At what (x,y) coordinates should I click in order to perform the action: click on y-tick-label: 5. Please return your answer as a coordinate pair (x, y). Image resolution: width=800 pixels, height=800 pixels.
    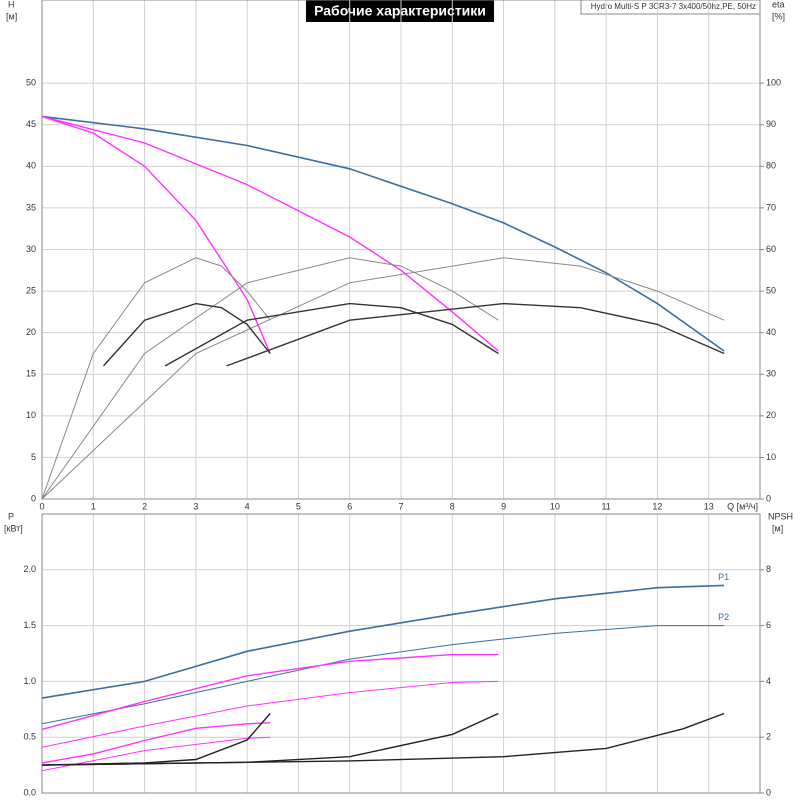
    Looking at the image, I should click on (33, 457).